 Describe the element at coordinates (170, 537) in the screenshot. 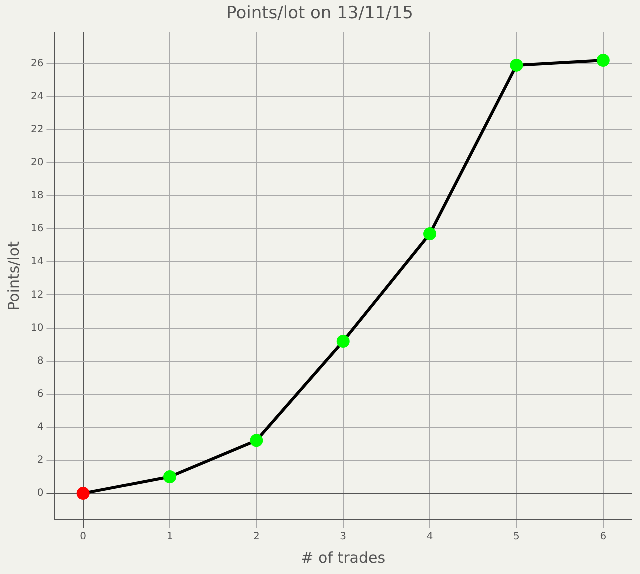

I see `x-tick-label: 1` at that location.